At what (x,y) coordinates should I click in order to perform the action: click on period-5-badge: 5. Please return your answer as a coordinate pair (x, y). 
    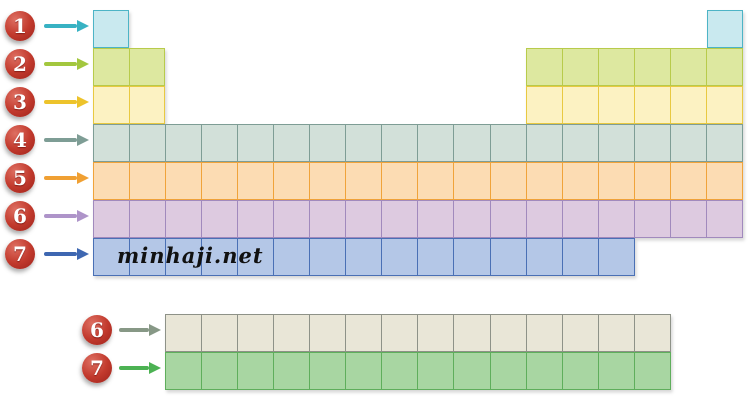
    Looking at the image, I should click on (20, 178).